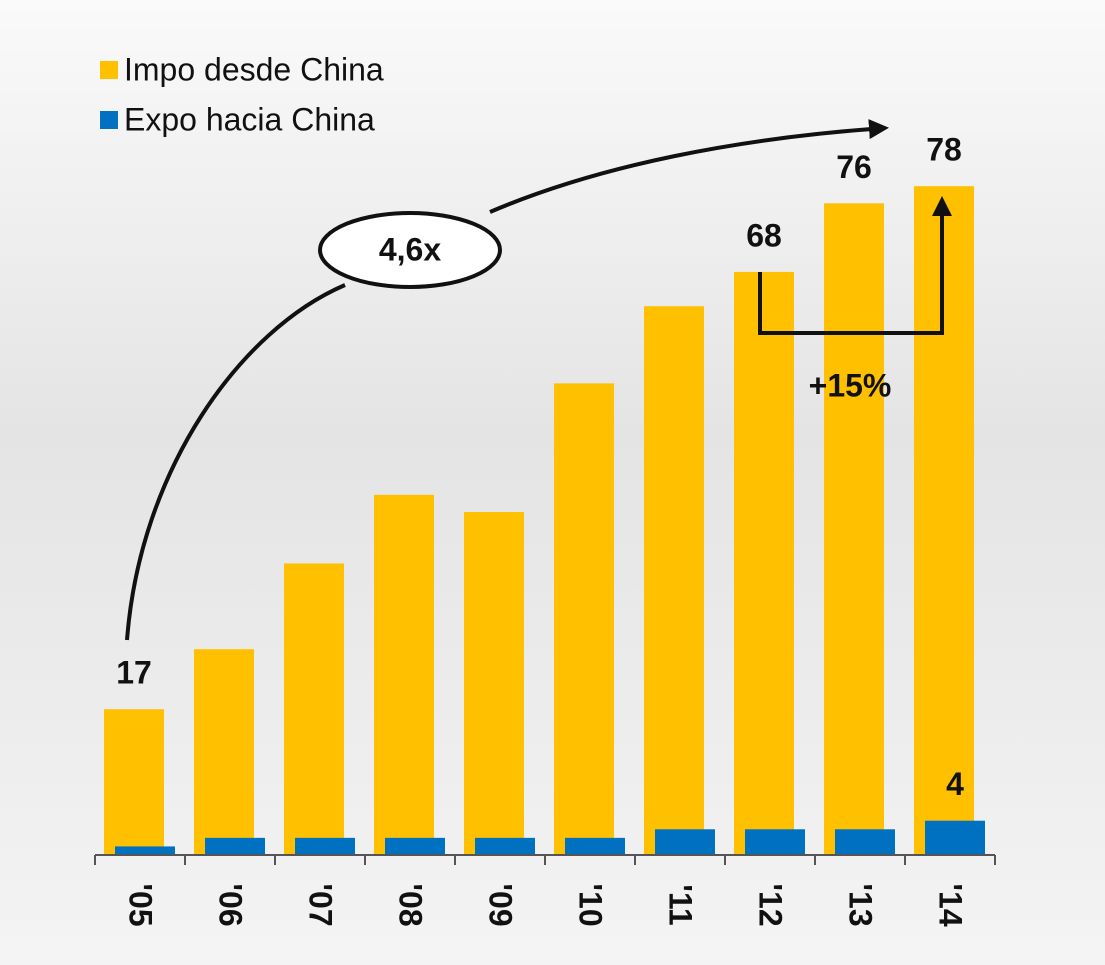 The height and width of the screenshot is (965, 1105). Describe the element at coordinates (231, 904) in the screenshot. I see `x-tick-label: '06` at that location.